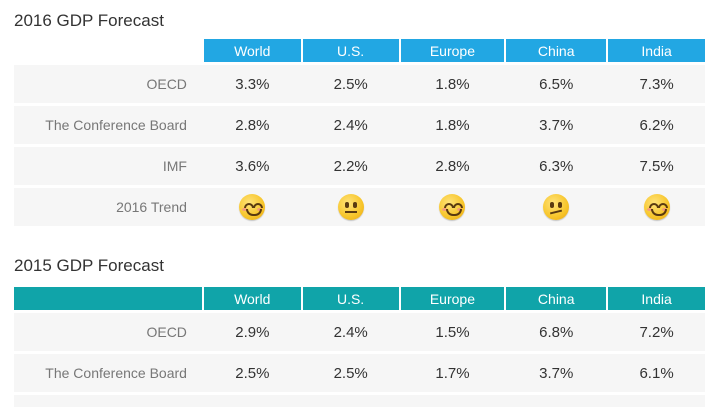 The height and width of the screenshot is (407, 720). I want to click on value-cell: 7.3%, so click(656, 84).